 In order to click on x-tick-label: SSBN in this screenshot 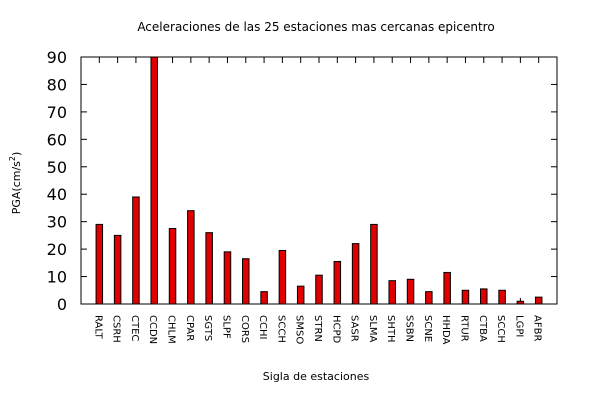, I will do `click(409, 328)`.